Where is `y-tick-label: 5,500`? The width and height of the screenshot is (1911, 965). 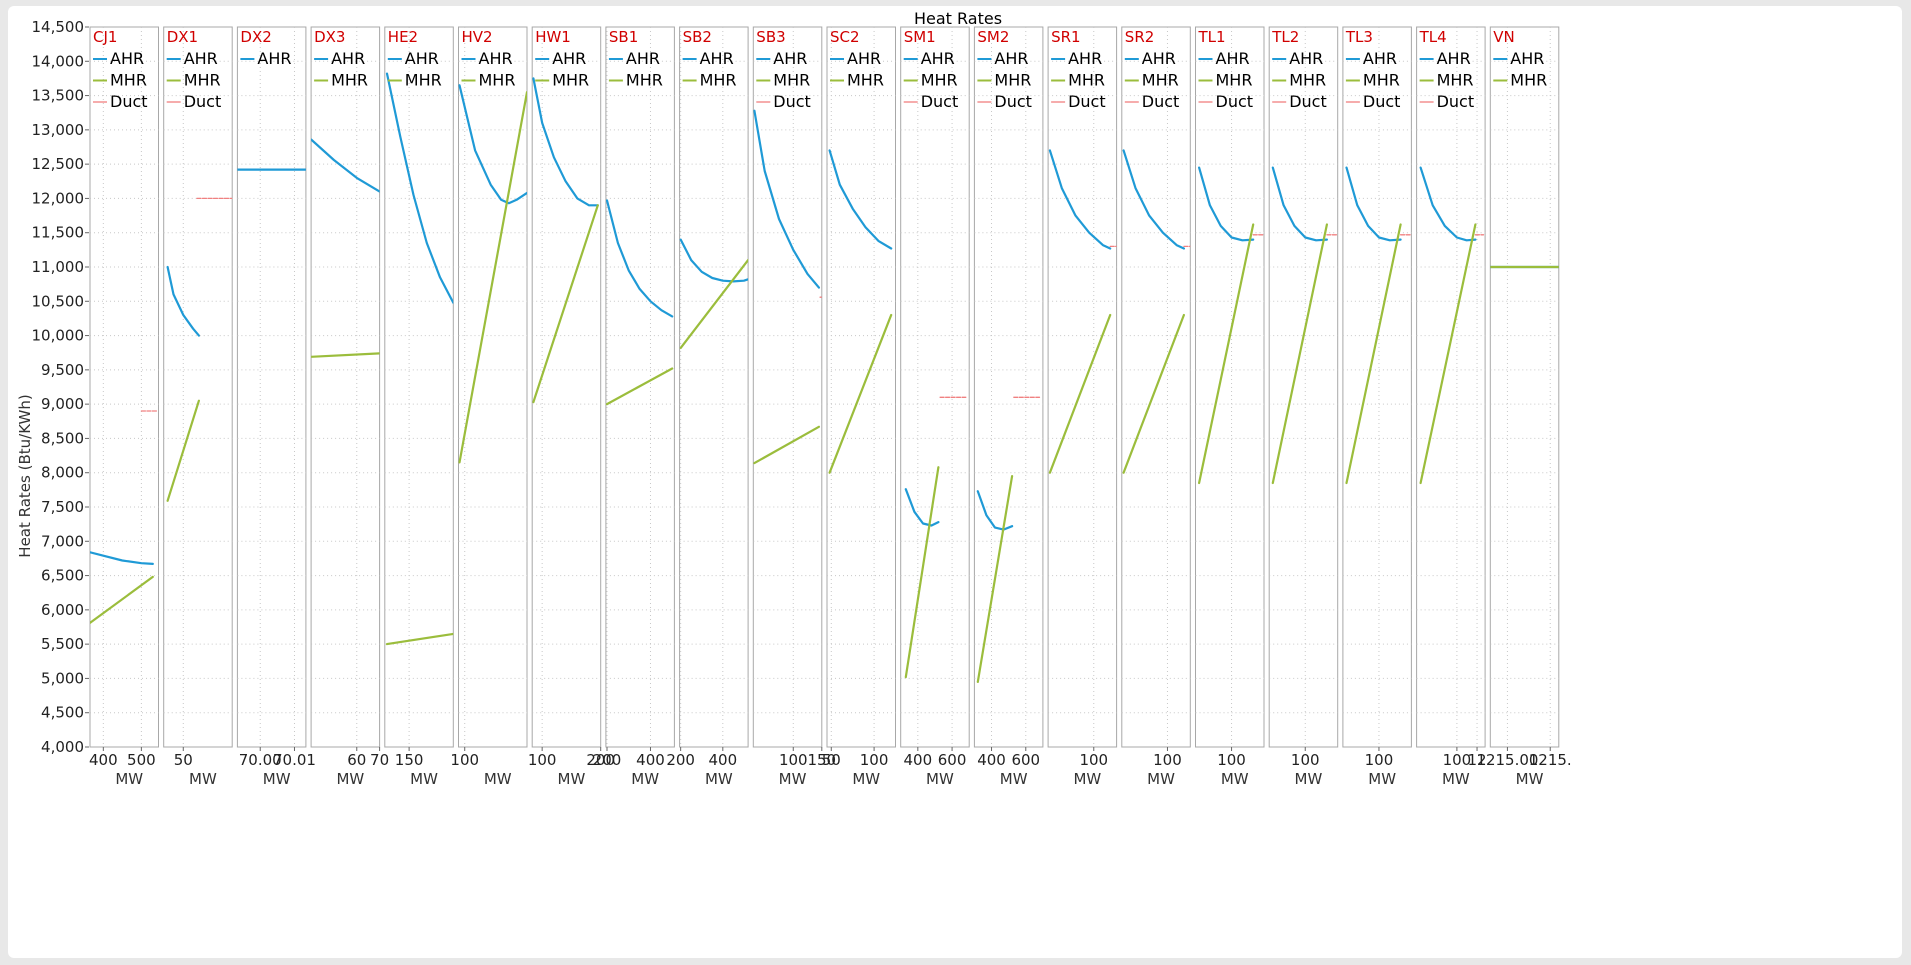 y-tick-label: 5,500 is located at coordinates (62, 644).